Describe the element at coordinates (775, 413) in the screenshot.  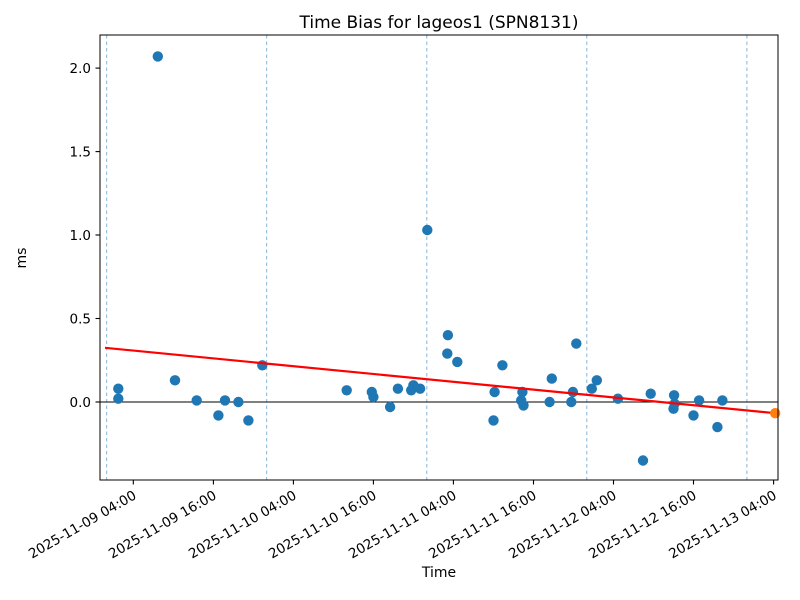
I see `endpoint-marker` at that location.